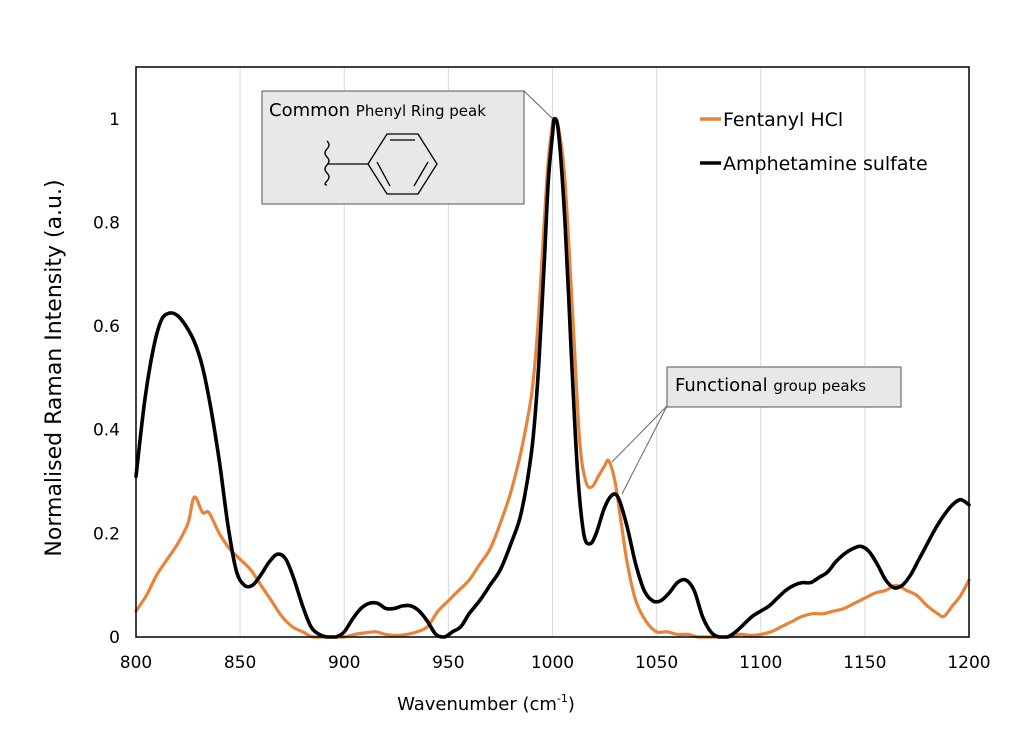  What do you see at coordinates (760, 663) in the screenshot?
I see `x-tick-label-1100: 1100` at bounding box center [760, 663].